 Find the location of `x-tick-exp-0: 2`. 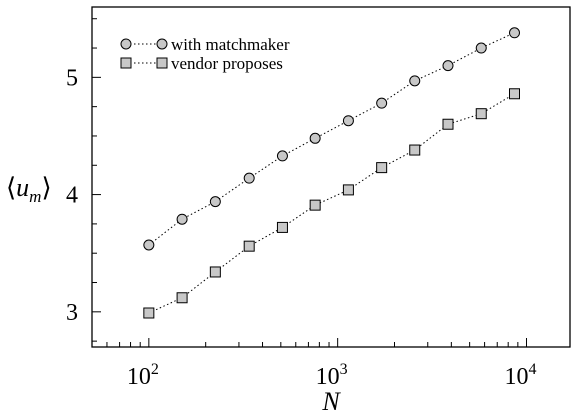

x-tick-exp-0: 2 is located at coordinates (155, 369).